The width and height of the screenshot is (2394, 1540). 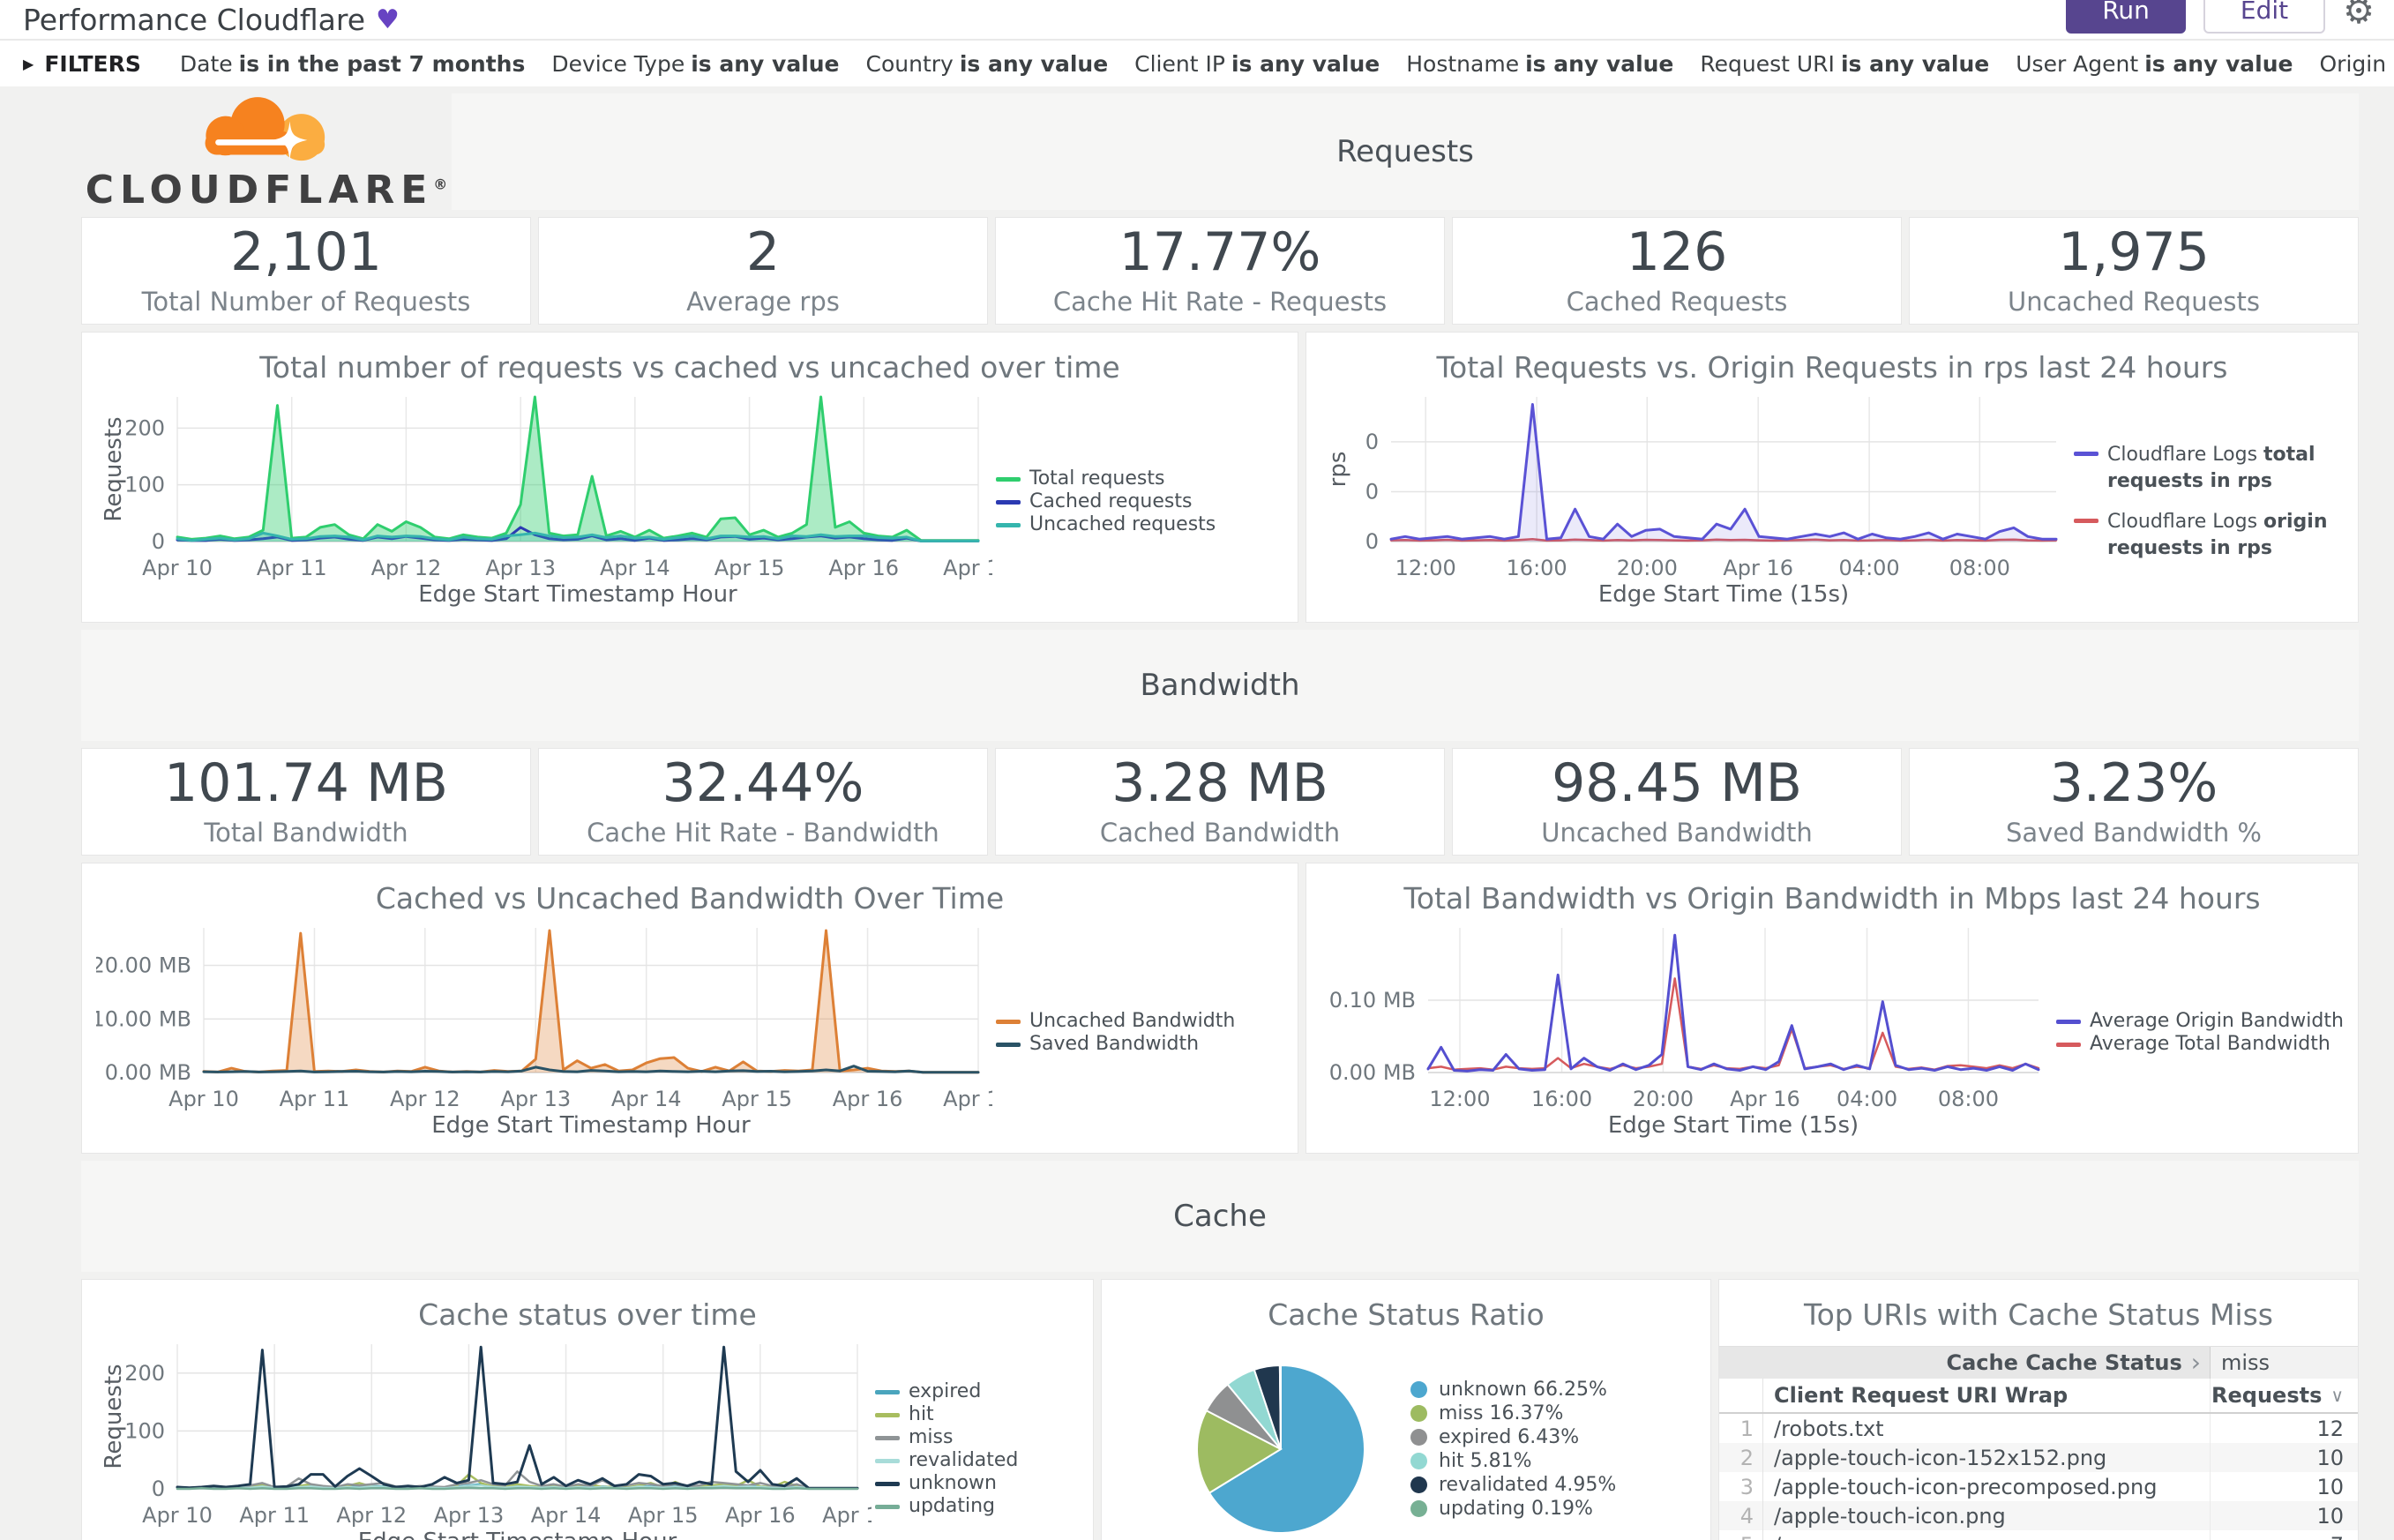 I want to click on filter-country: Country is any value, so click(x=987, y=63).